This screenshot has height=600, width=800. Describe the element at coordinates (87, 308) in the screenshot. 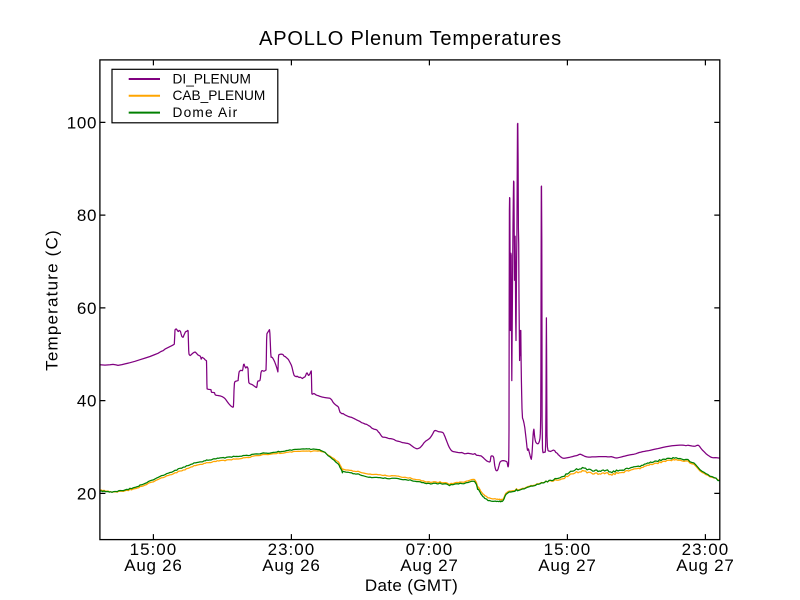

I see `svg-text: 60` at that location.